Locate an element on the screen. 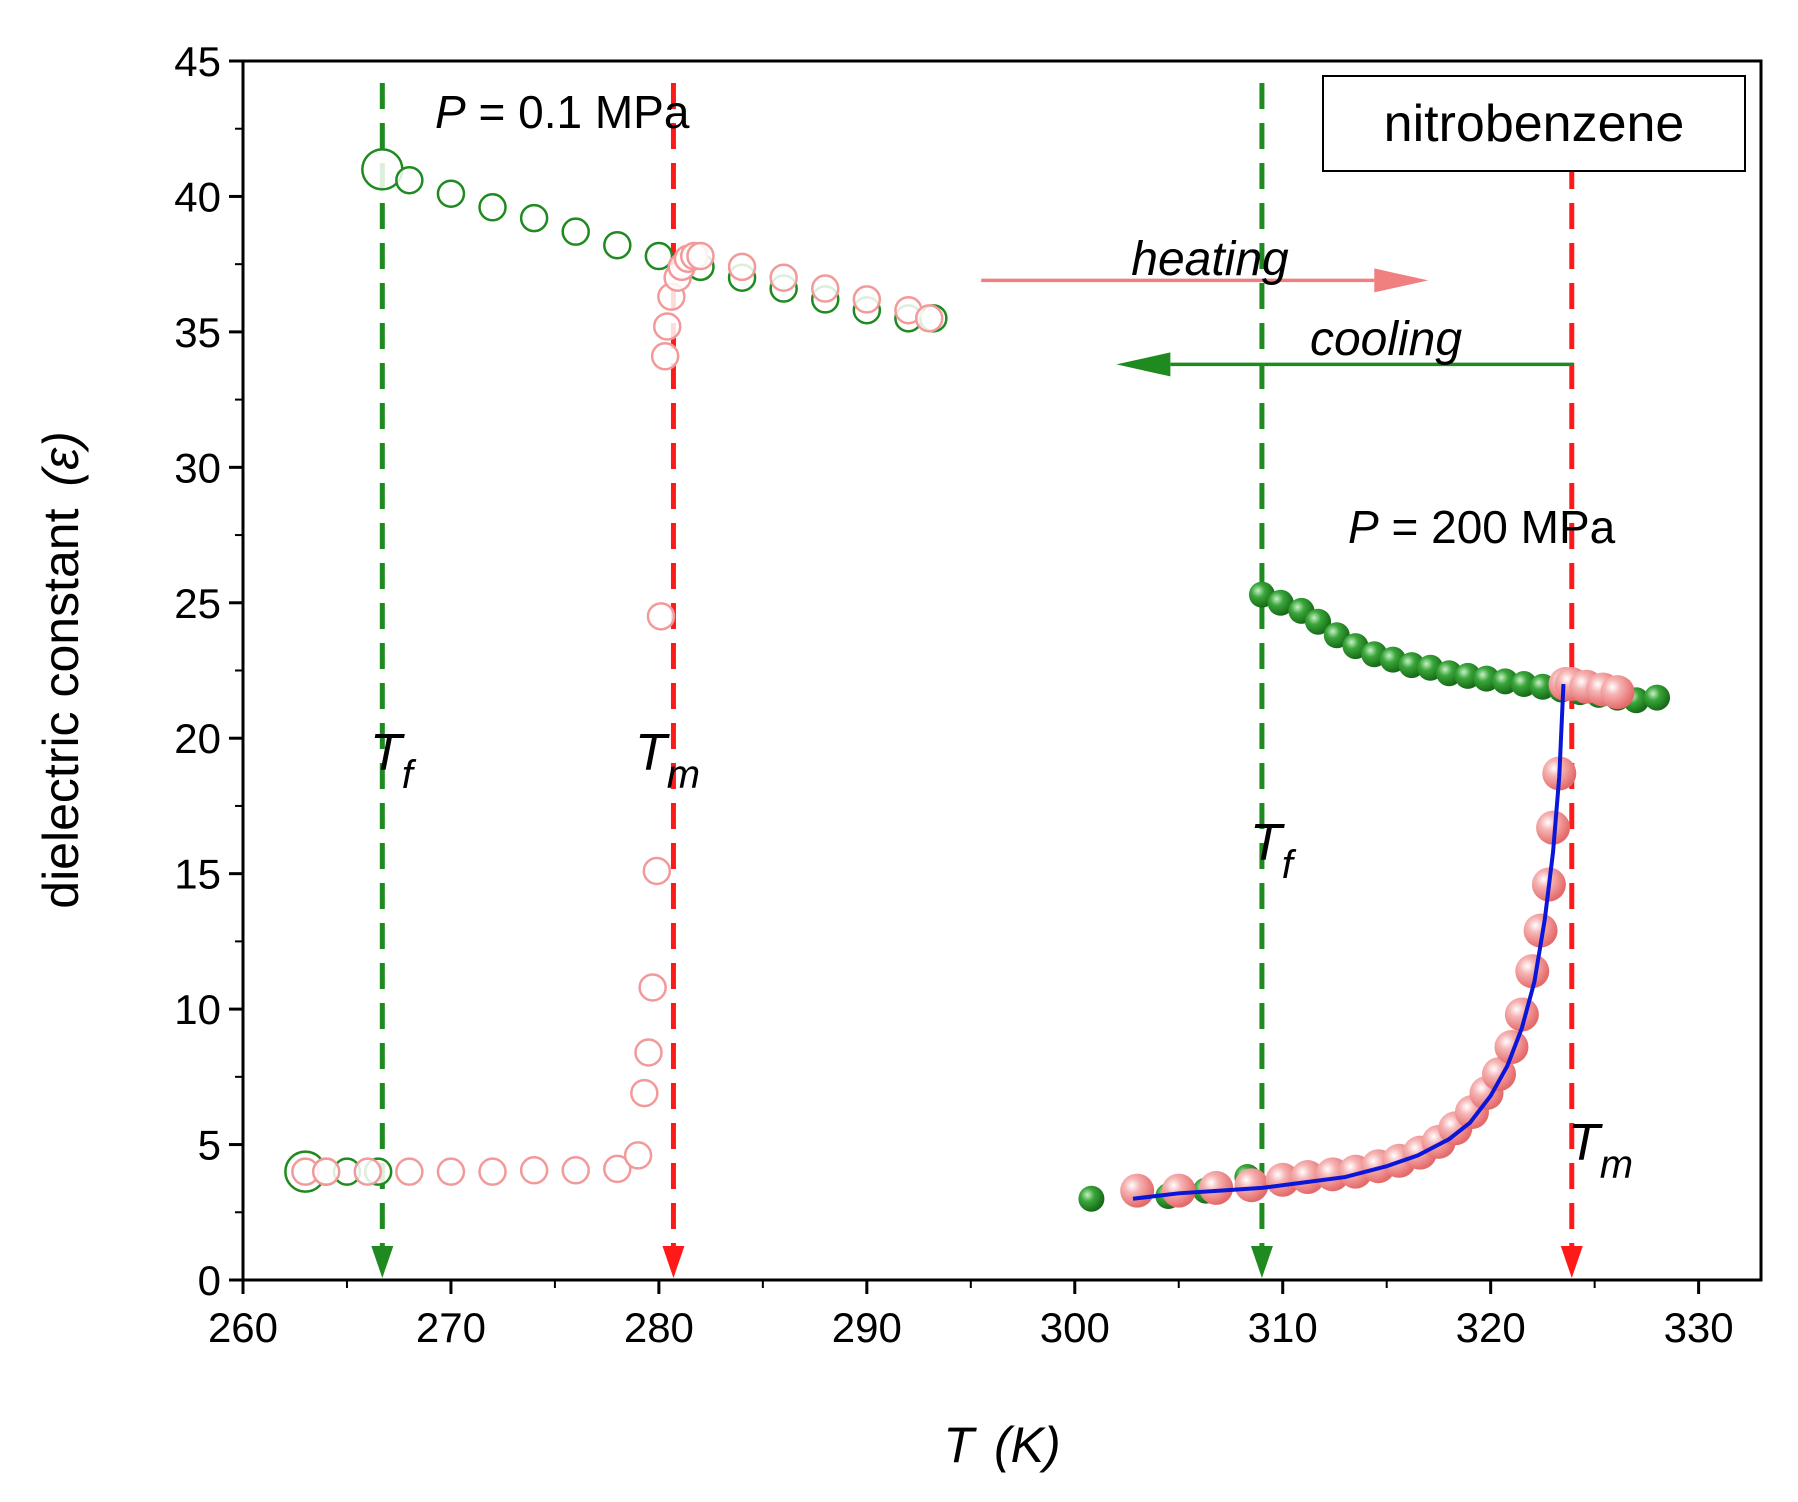  cooling-arrow-head is located at coordinates (1143, 364).